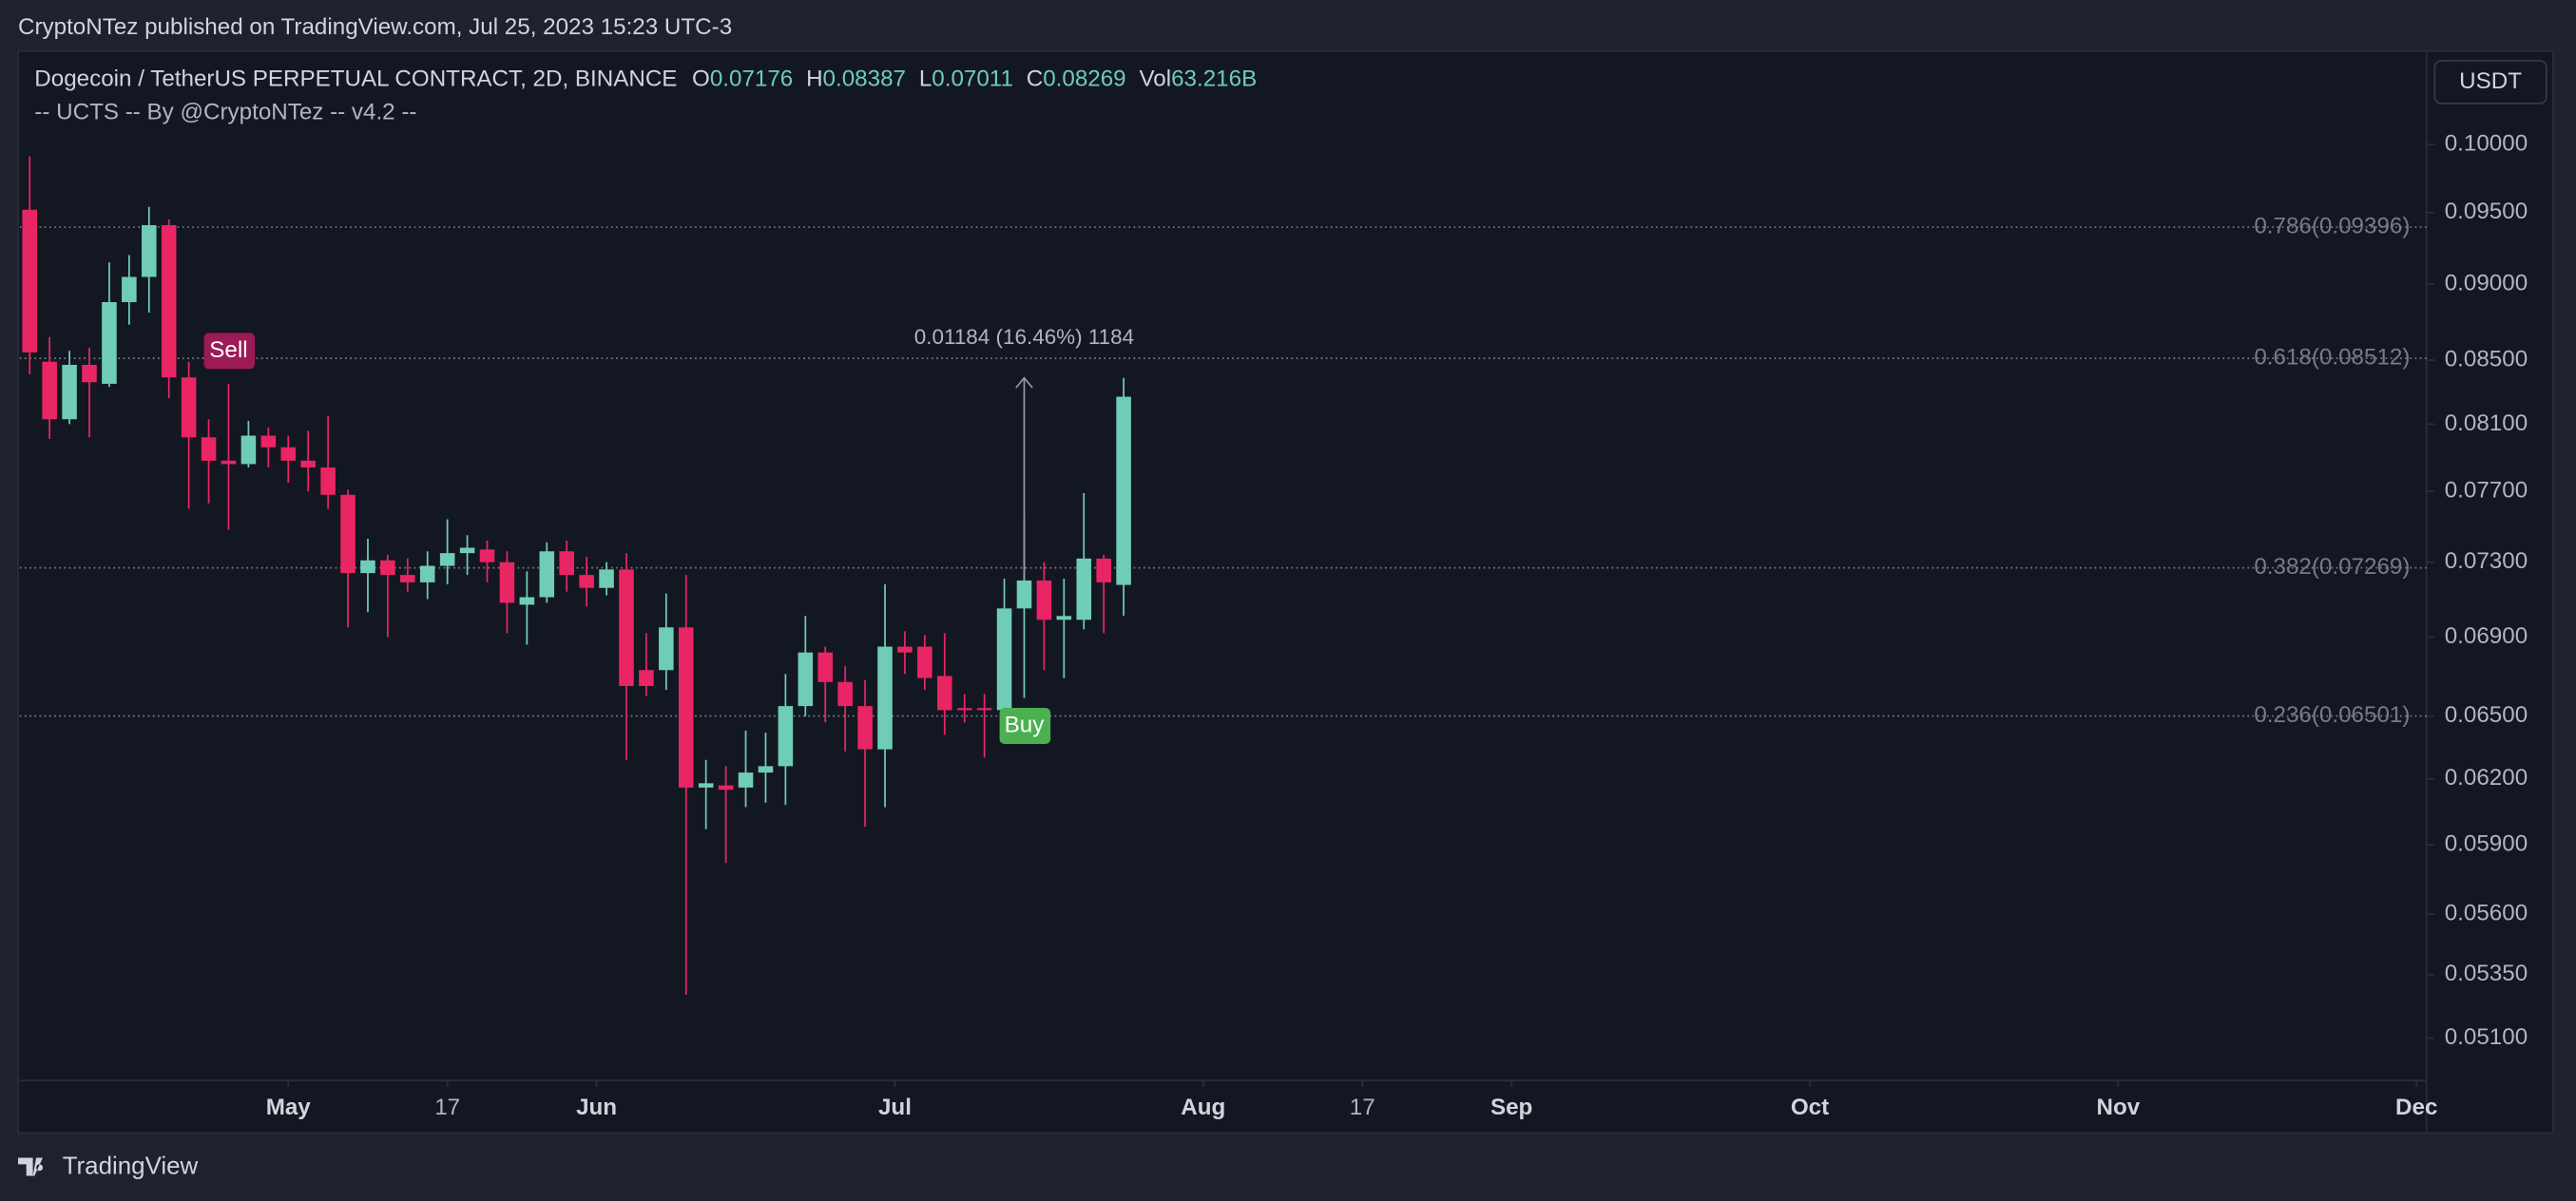 Image resolution: width=2576 pixels, height=1201 pixels. What do you see at coordinates (2486, 359) in the screenshot?
I see `y-tick-label: 0.08500` at bounding box center [2486, 359].